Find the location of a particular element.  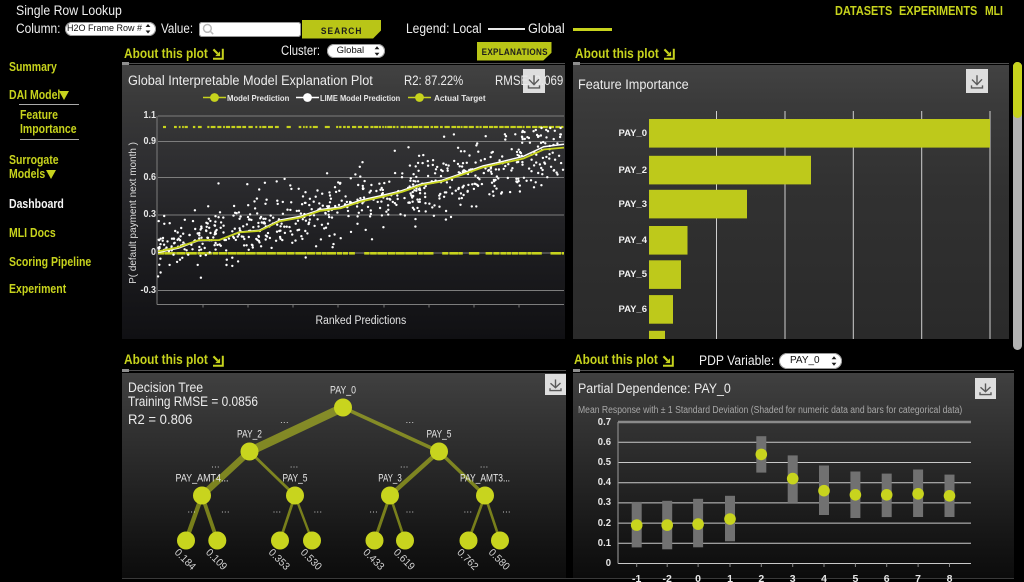

svg-text: 0.762 is located at coordinates (467, 560).